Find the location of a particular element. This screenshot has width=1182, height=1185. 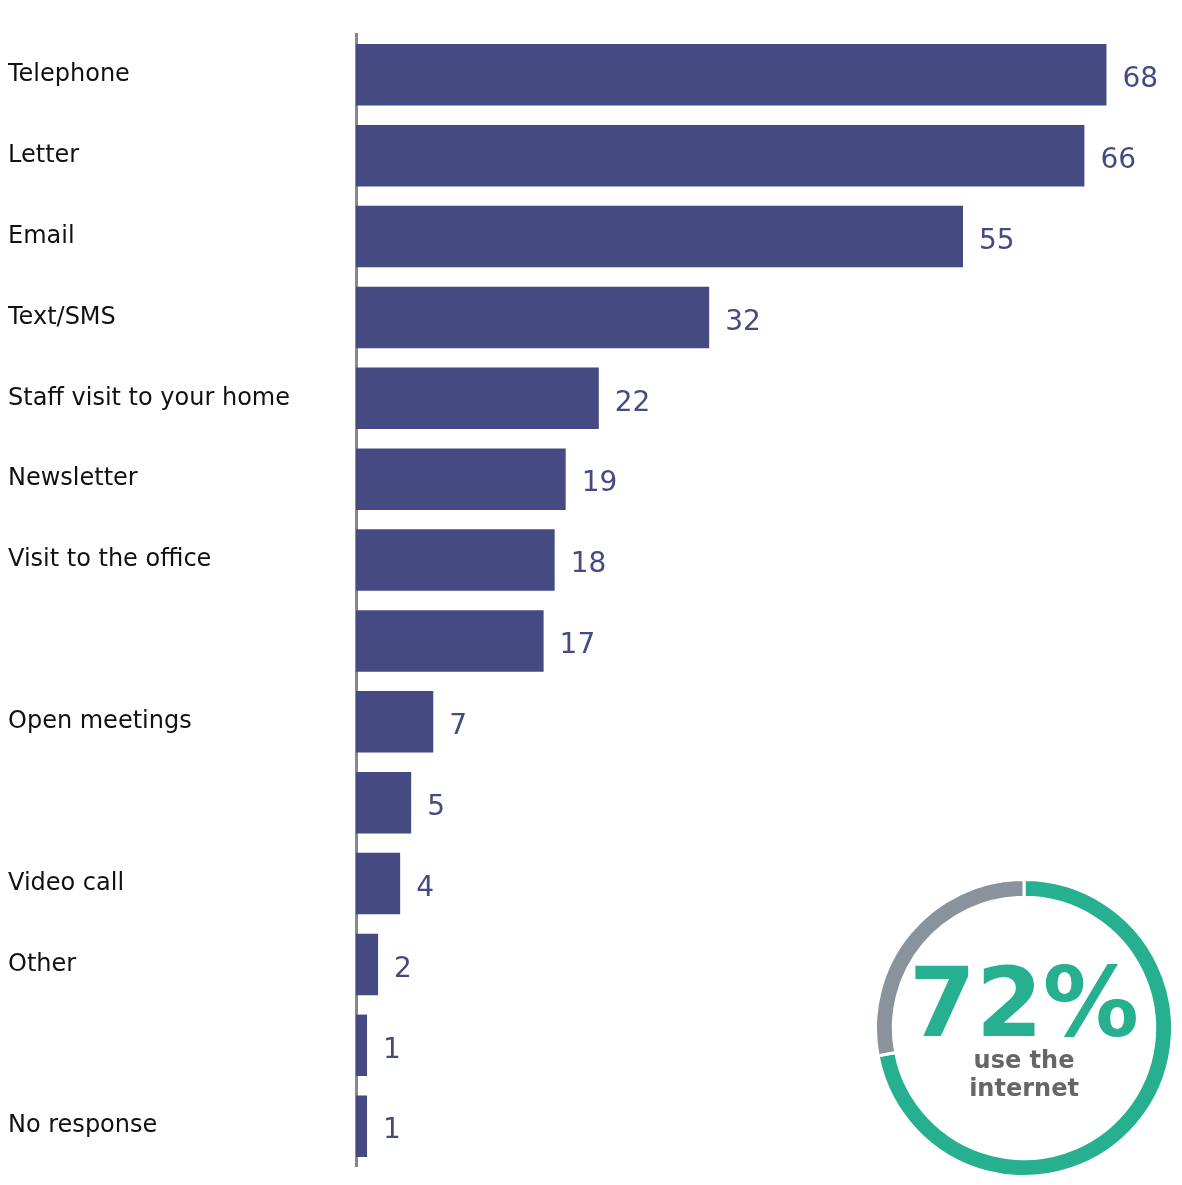

slice-label: use the internet is located at coordinates (1024, 1074).